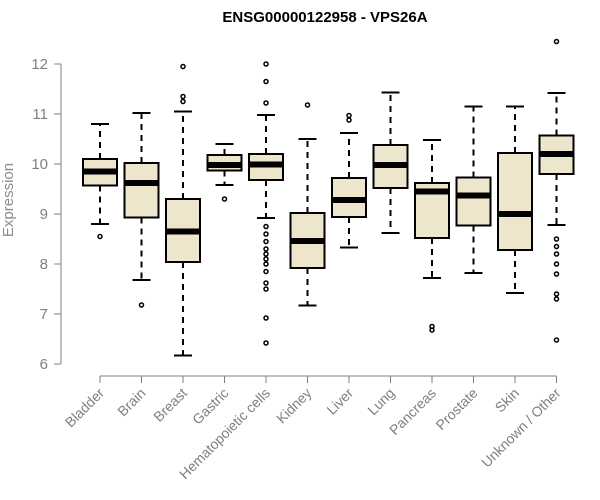 This screenshot has height=500, width=600. I want to click on x-tick-label: Breast, so click(170, 405).